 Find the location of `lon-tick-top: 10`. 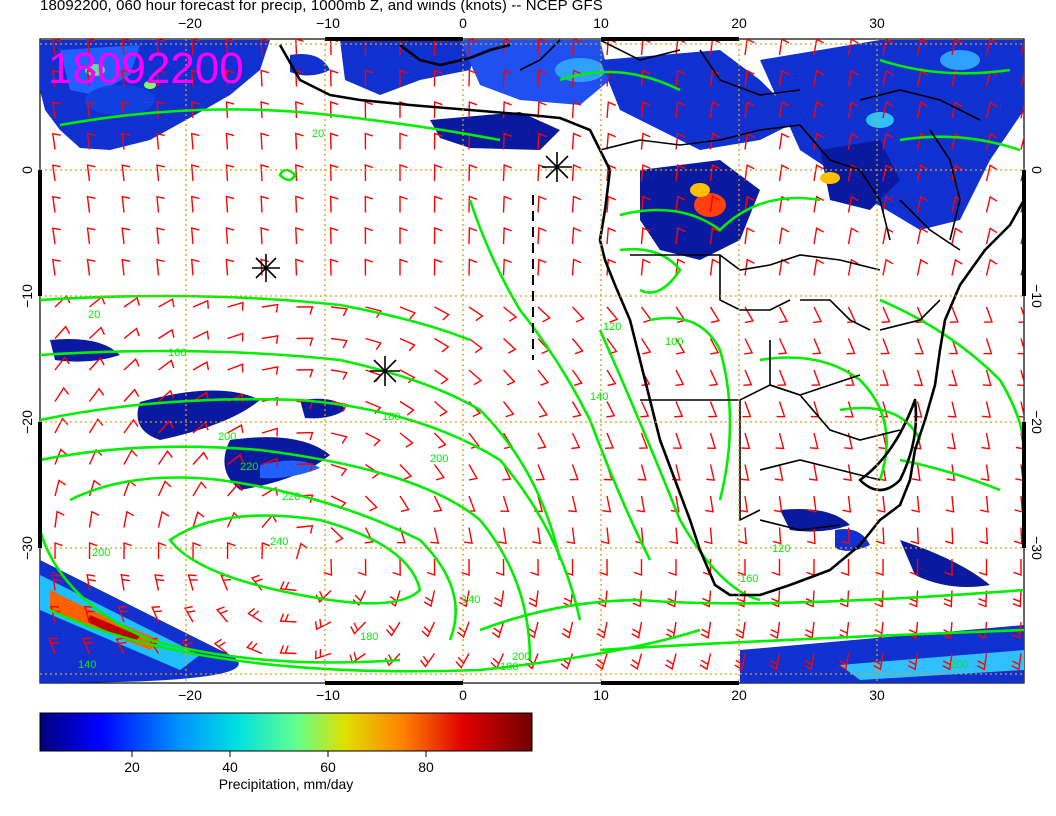

lon-tick-top: 10 is located at coordinates (601, 23).